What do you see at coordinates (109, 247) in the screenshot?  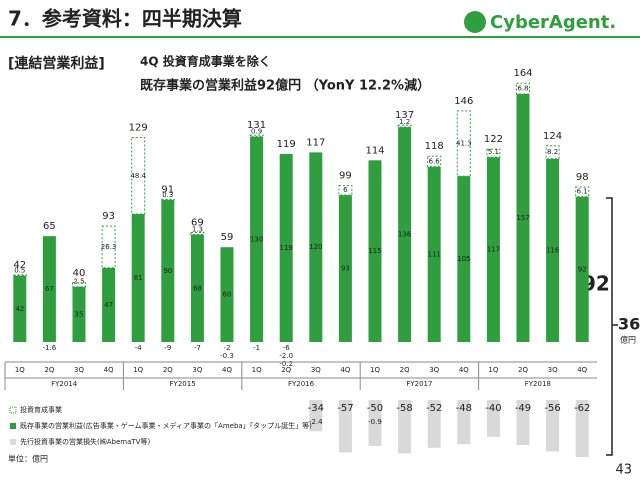 I see `investment-label: 26.3` at bounding box center [109, 247].